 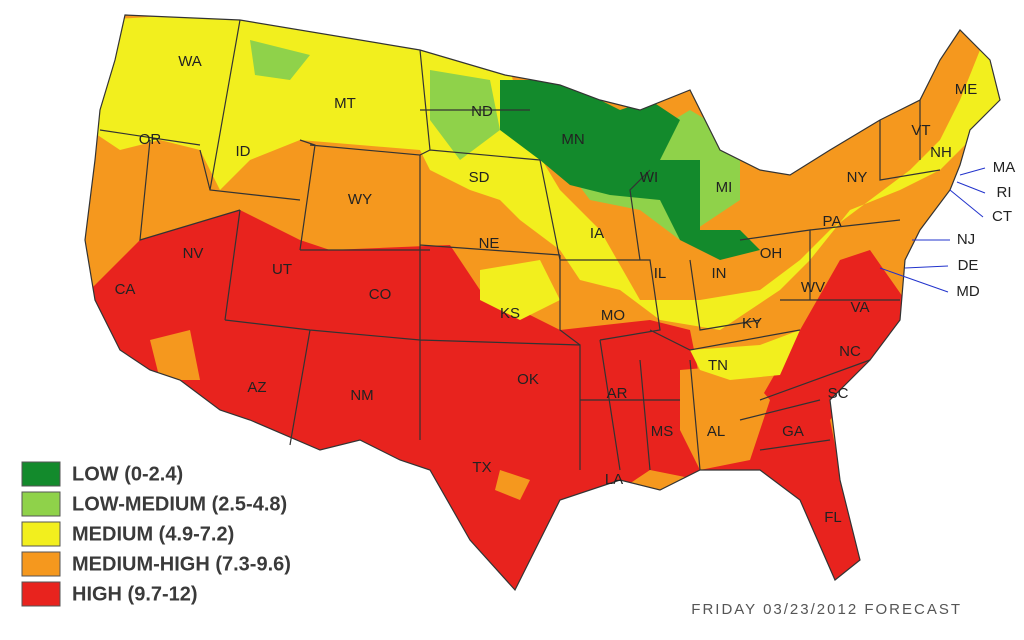 What do you see at coordinates (361, 395) in the screenshot?
I see `state-label: NM` at bounding box center [361, 395].